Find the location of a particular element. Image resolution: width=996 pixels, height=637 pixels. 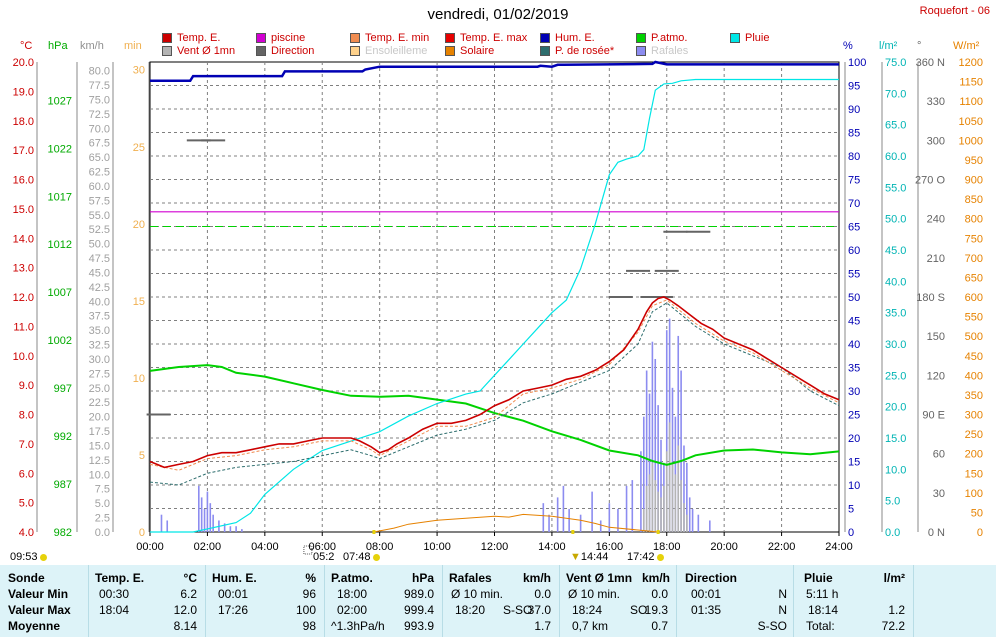

legend-label: Temp. E. max is located at coordinates (494, 38).